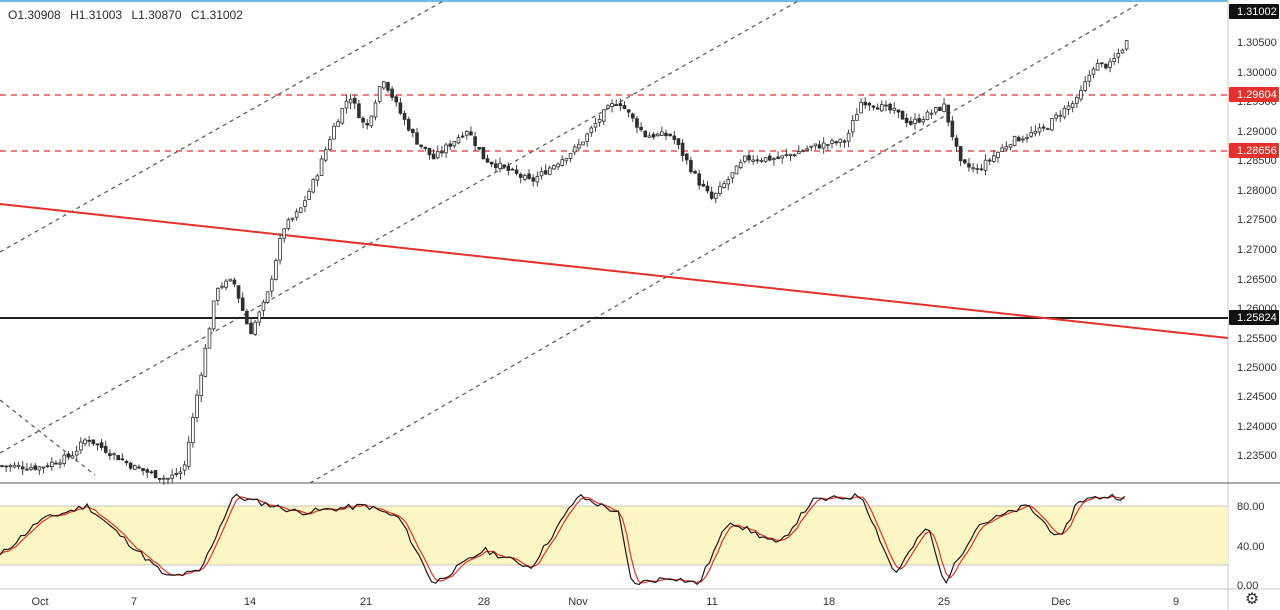 The height and width of the screenshot is (610, 1280). Describe the element at coordinates (1254, 164) in the screenshot. I see `price-badges: 1.31002 1.29604 1.28656 1.25824` at that location.